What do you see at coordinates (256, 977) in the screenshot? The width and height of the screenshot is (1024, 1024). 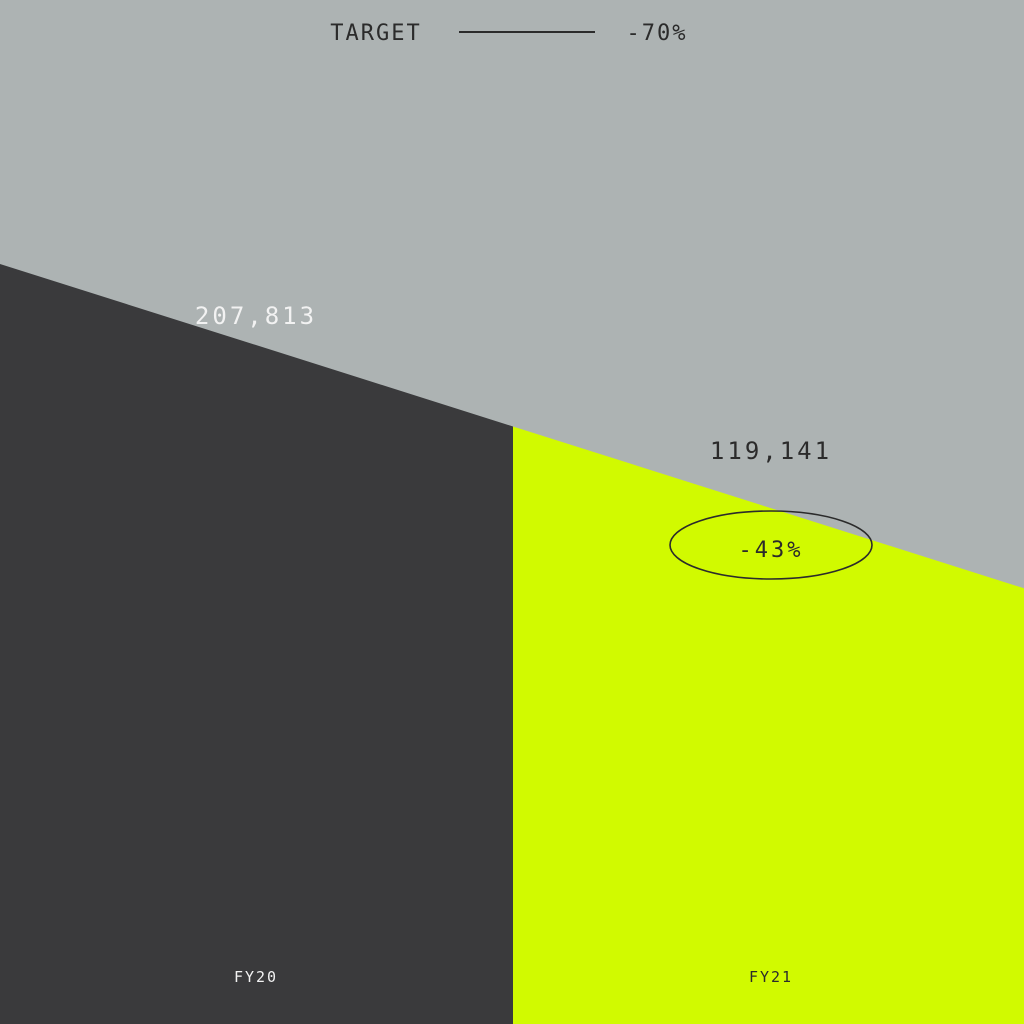 I see `tick-label-fy20: FY20` at bounding box center [256, 977].